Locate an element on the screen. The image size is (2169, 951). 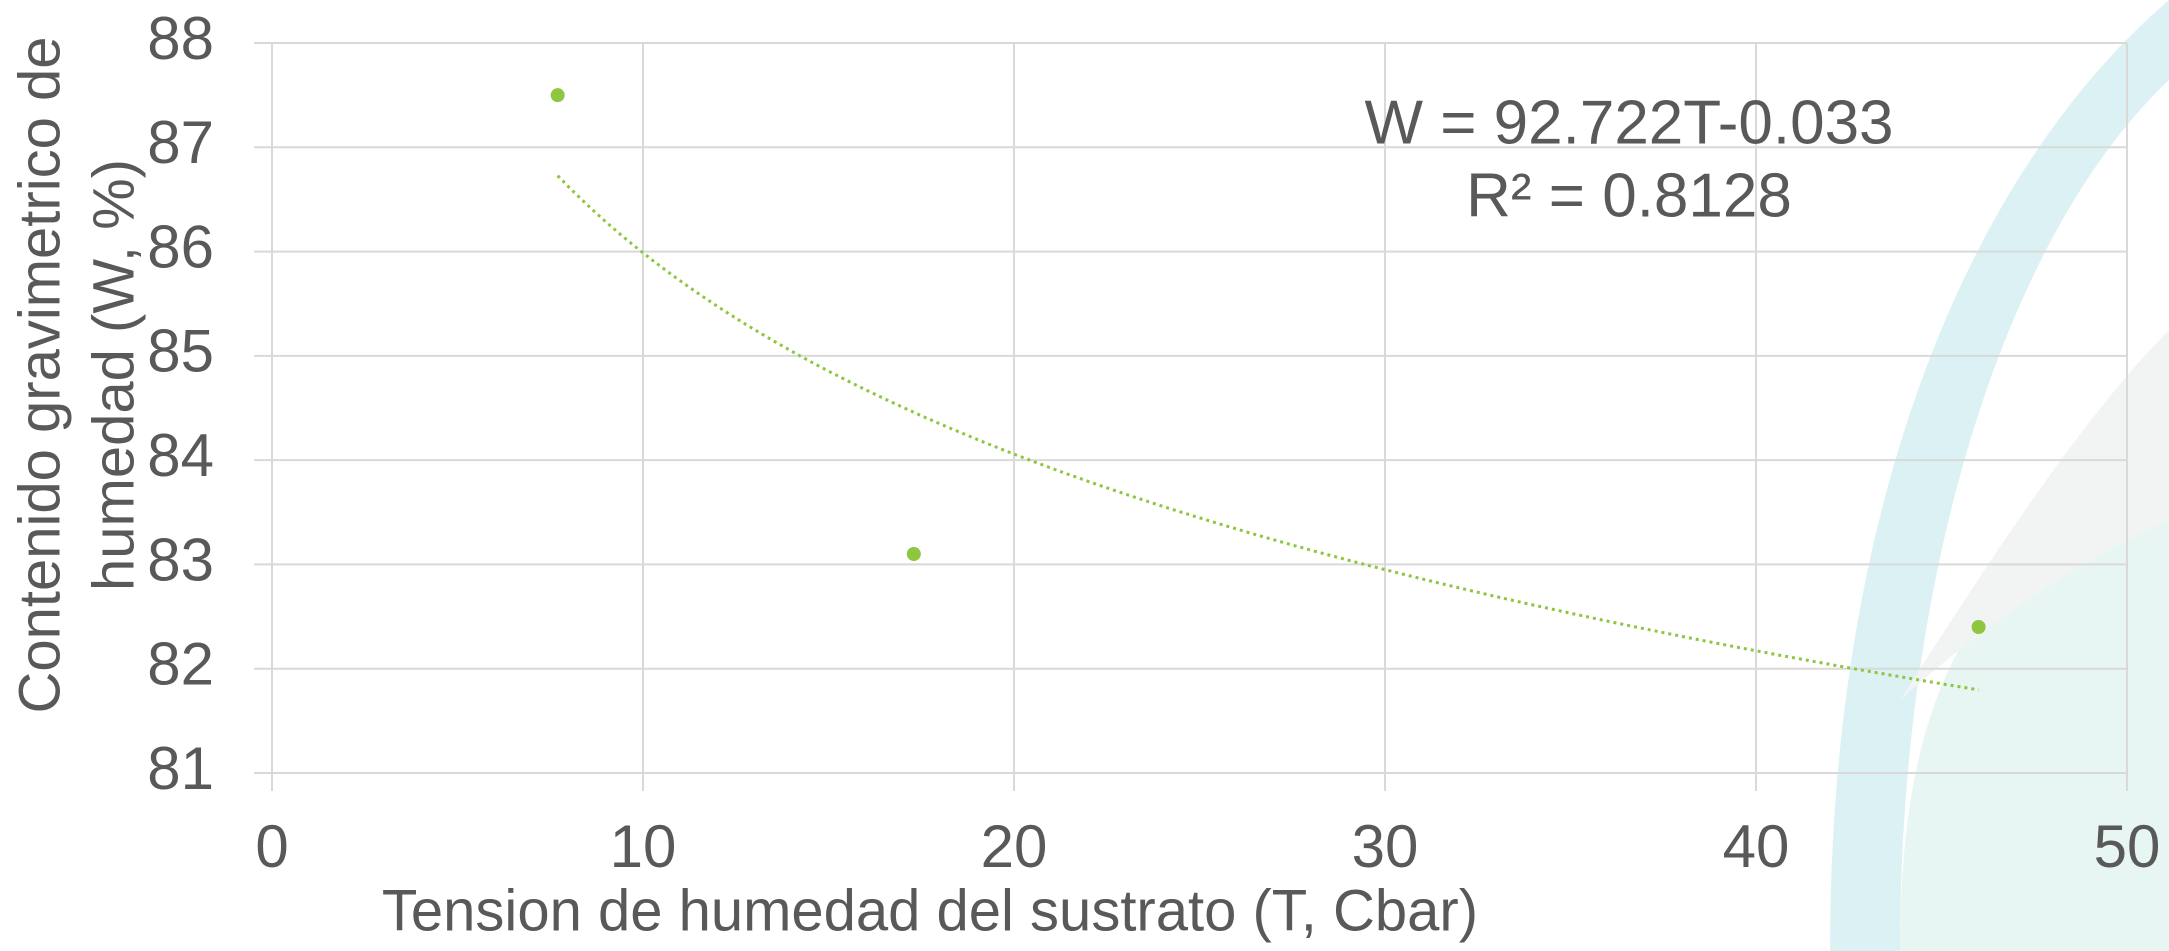
y-tick-label: 87 is located at coordinates (180, 142).